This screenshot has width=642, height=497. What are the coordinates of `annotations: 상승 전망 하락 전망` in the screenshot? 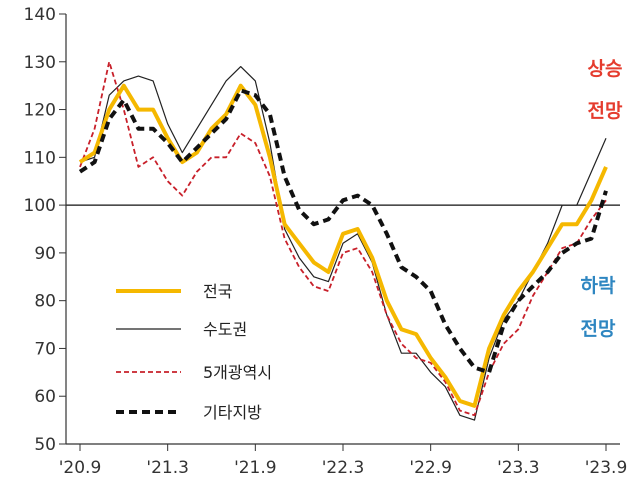 It's located at (602, 199).